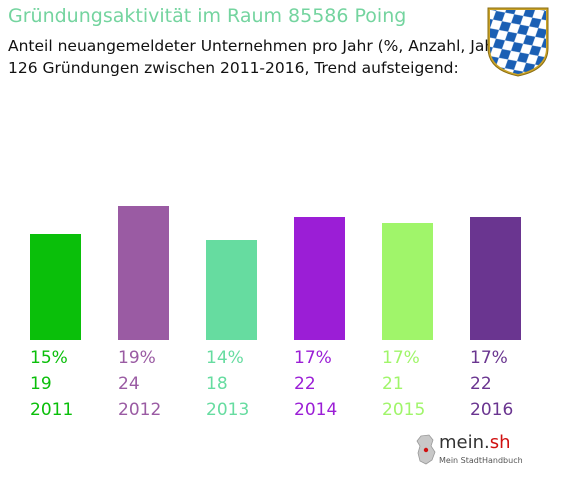 The image size is (562, 482). Describe the element at coordinates (137, 358) in the screenshot. I see `percent-label-2012: 19%` at that location.